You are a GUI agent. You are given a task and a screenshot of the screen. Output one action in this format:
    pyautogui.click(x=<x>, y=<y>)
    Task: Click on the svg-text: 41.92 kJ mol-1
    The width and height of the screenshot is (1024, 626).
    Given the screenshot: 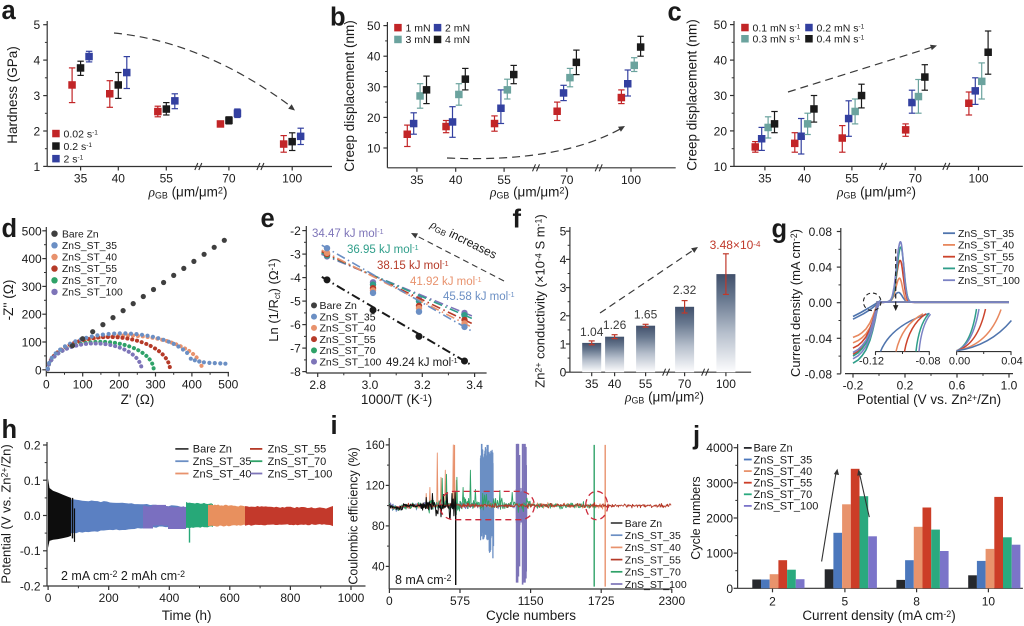 What is the action you would take?
    pyautogui.click(x=446, y=282)
    